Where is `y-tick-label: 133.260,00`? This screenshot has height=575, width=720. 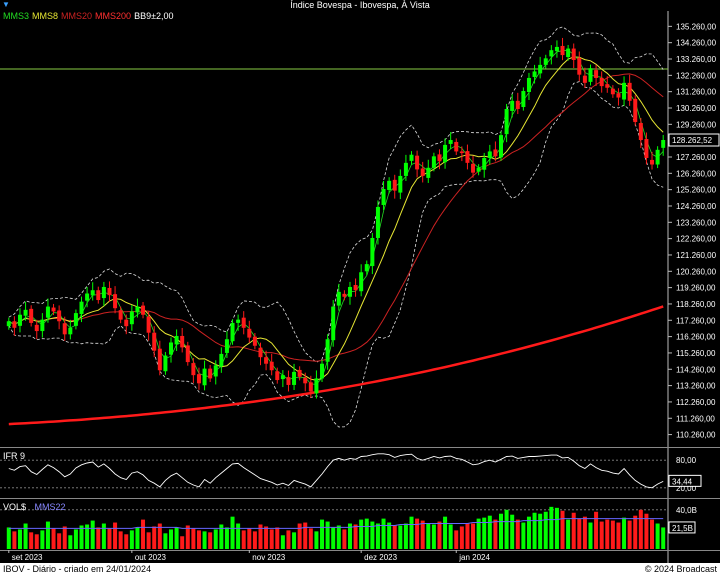
y-tick-label: 133.260,00 is located at coordinates (696, 59).